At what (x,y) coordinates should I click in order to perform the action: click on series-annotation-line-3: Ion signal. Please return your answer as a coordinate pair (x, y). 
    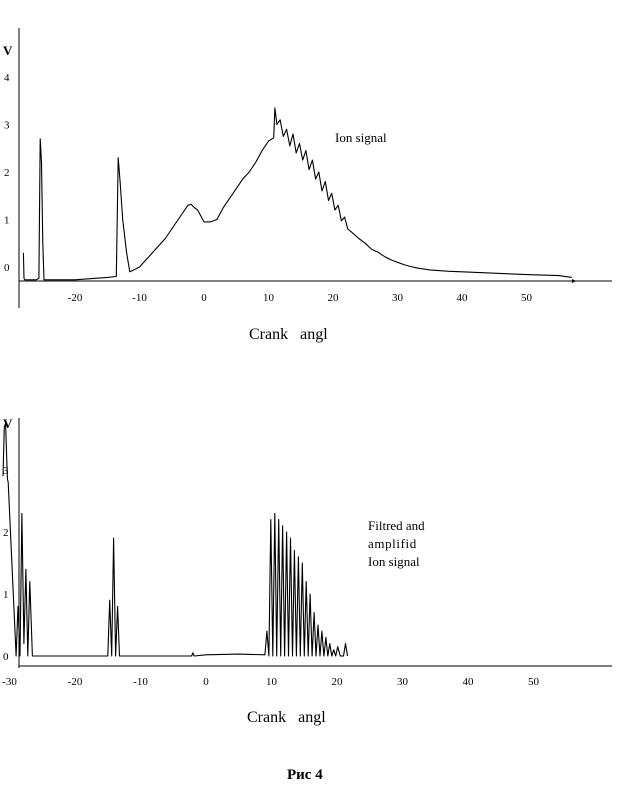
    Looking at the image, I should click on (394, 561).